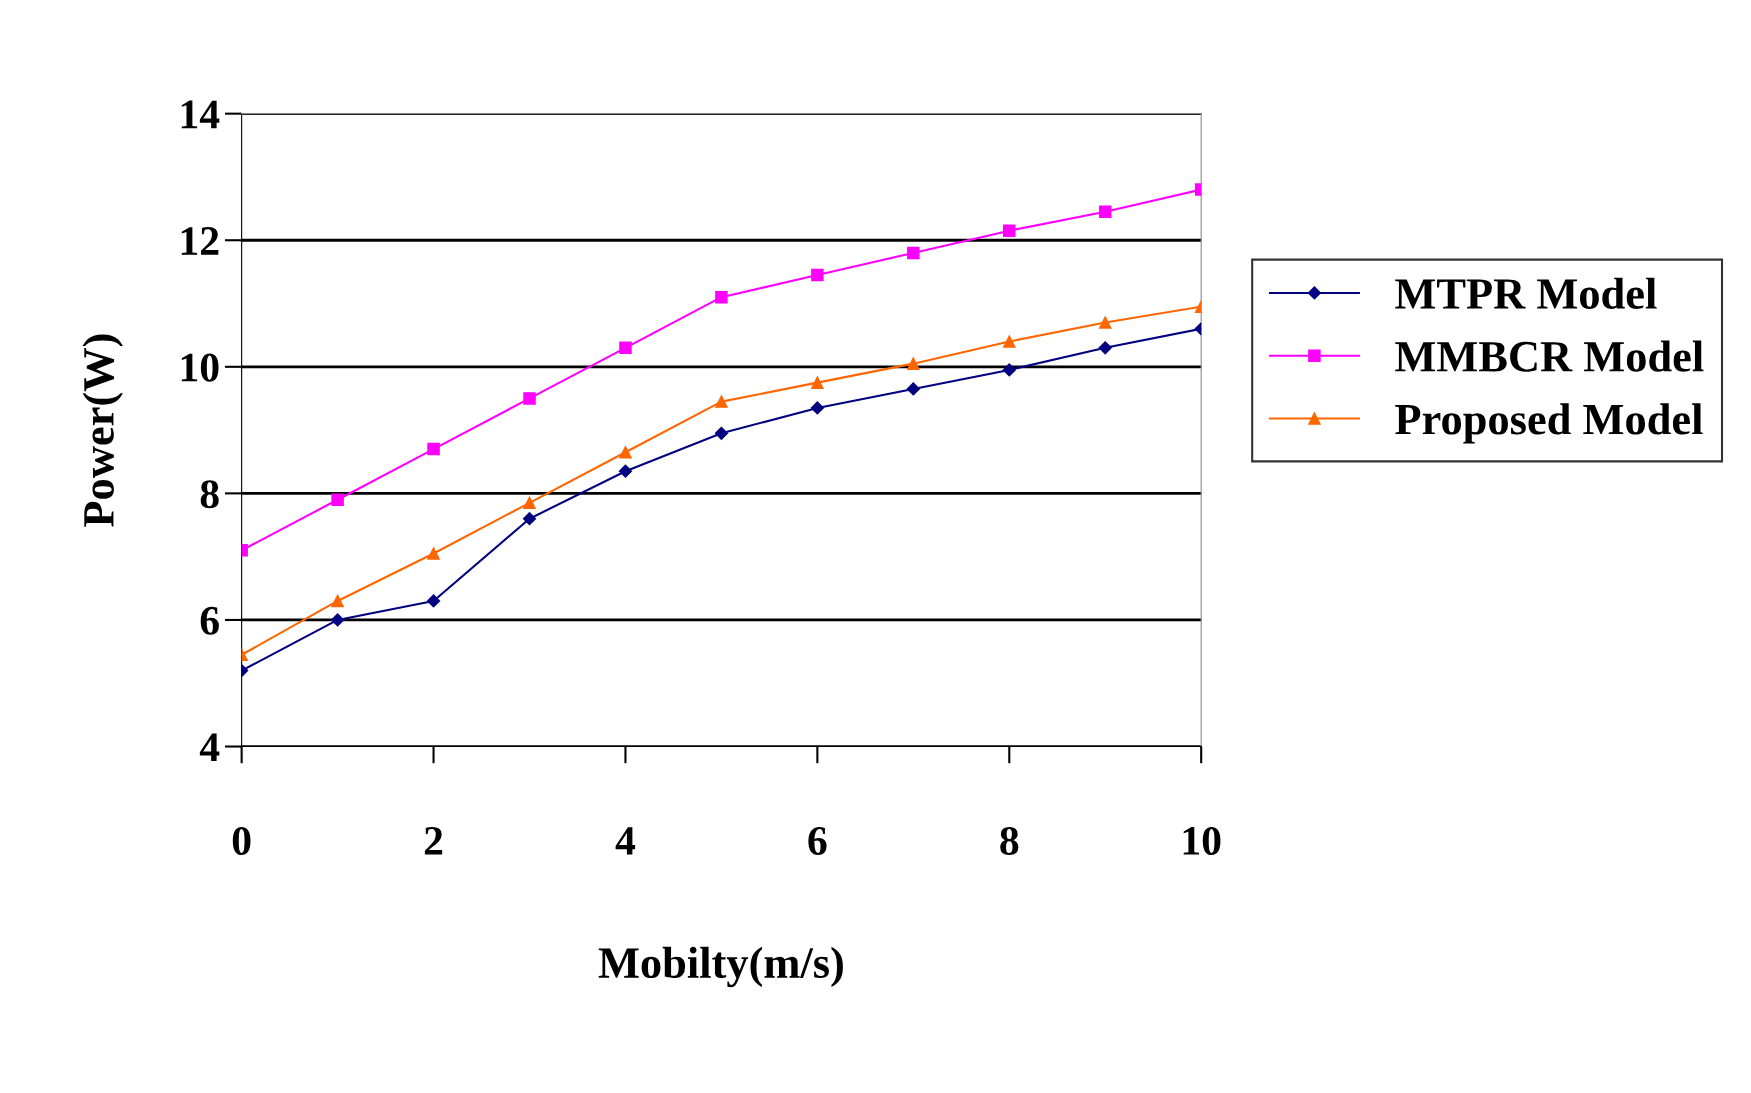 This screenshot has width=1751, height=1093. I want to click on y-tick-label: 8, so click(209, 494).